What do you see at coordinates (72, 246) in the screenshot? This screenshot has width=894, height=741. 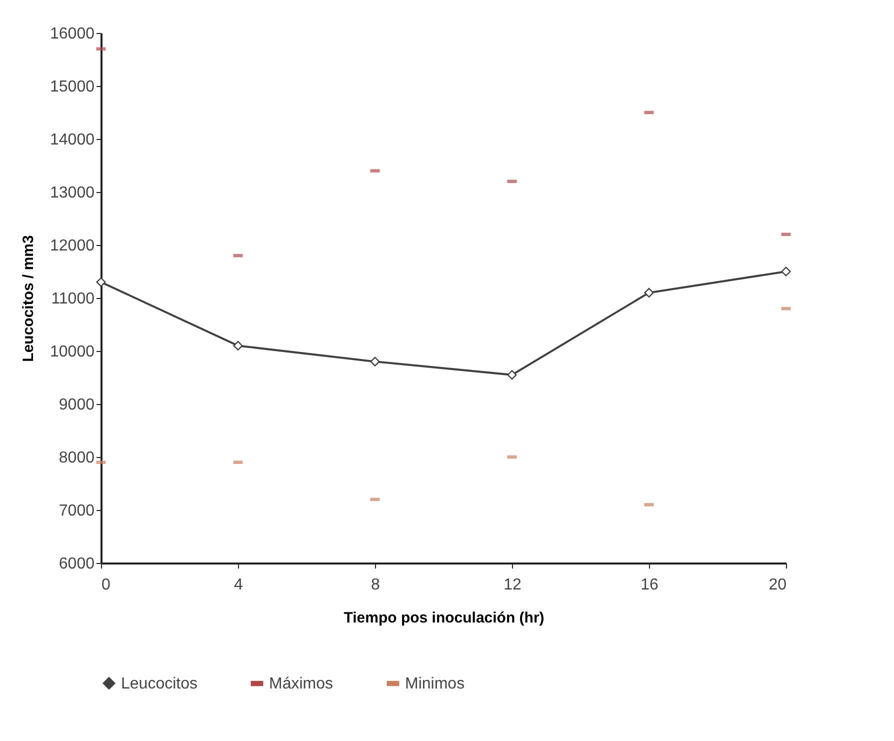 I see `y-tick-label: 12000` at bounding box center [72, 246].